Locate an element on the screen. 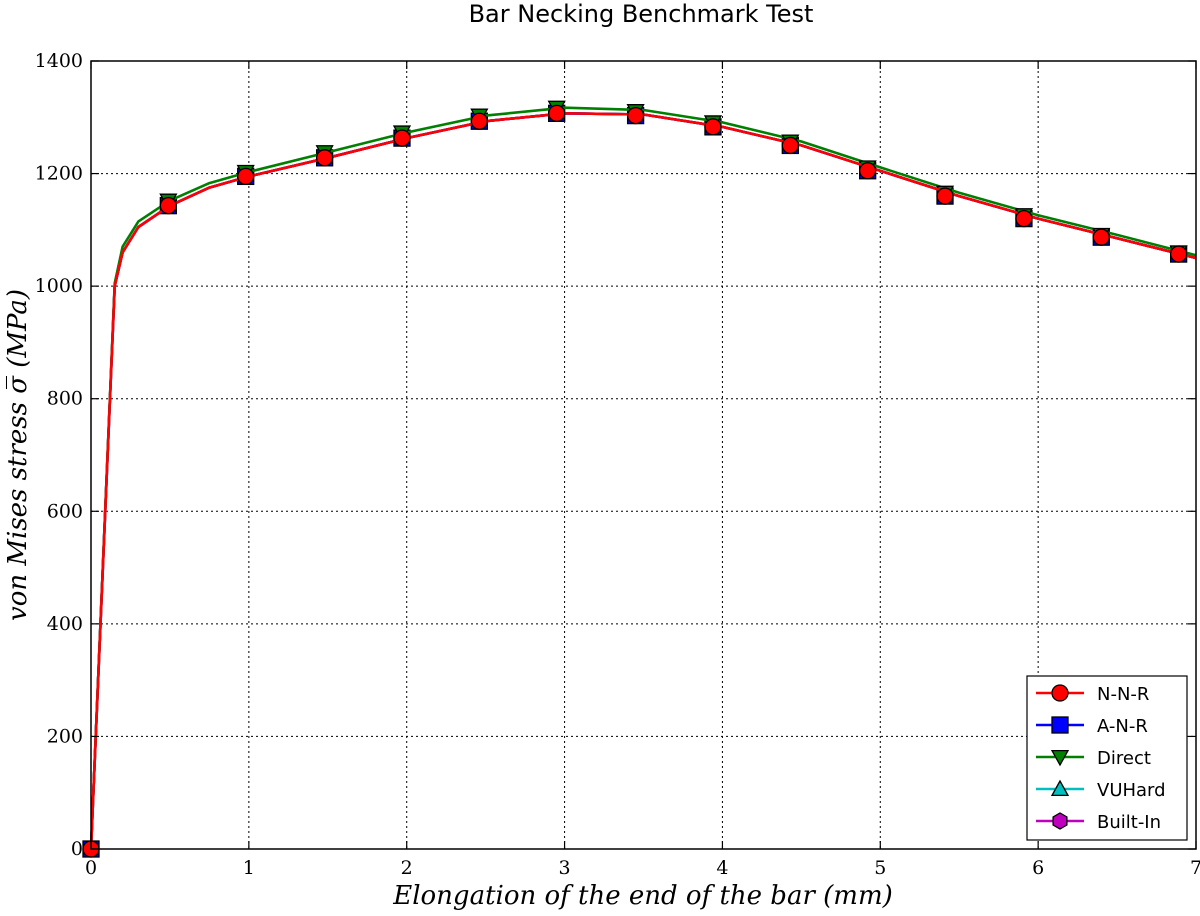  x-axis-label: Elongation of the end of the bar (mm) is located at coordinates (642, 896).